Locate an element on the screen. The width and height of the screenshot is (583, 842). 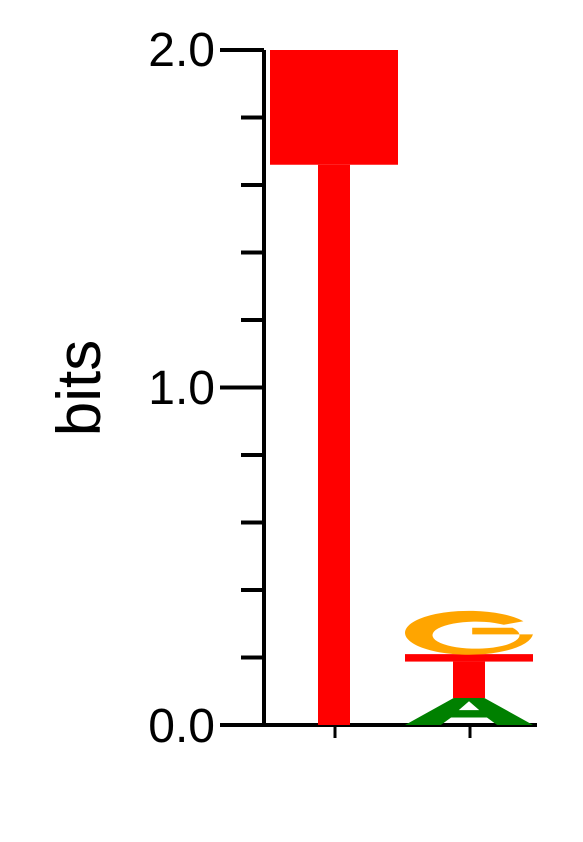
y-tick-label-0: 0.0 is located at coordinates (181, 726).